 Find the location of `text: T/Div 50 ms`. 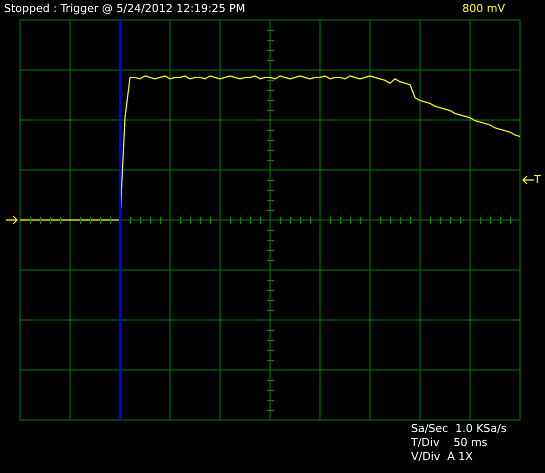

text: T/Div 50 ms is located at coordinates (449, 443).